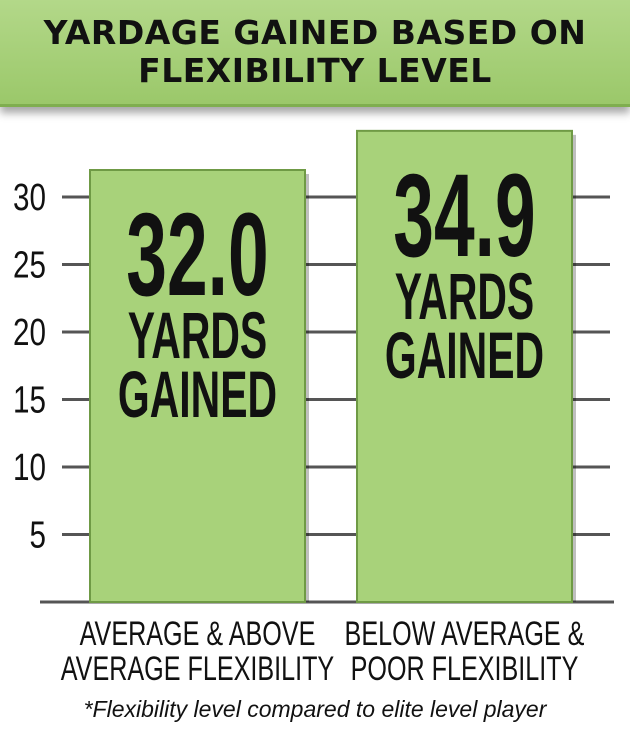  Describe the element at coordinates (198, 634) in the screenshot. I see `category-label-1-line-1: AVERAGE & ABOVE` at that location.